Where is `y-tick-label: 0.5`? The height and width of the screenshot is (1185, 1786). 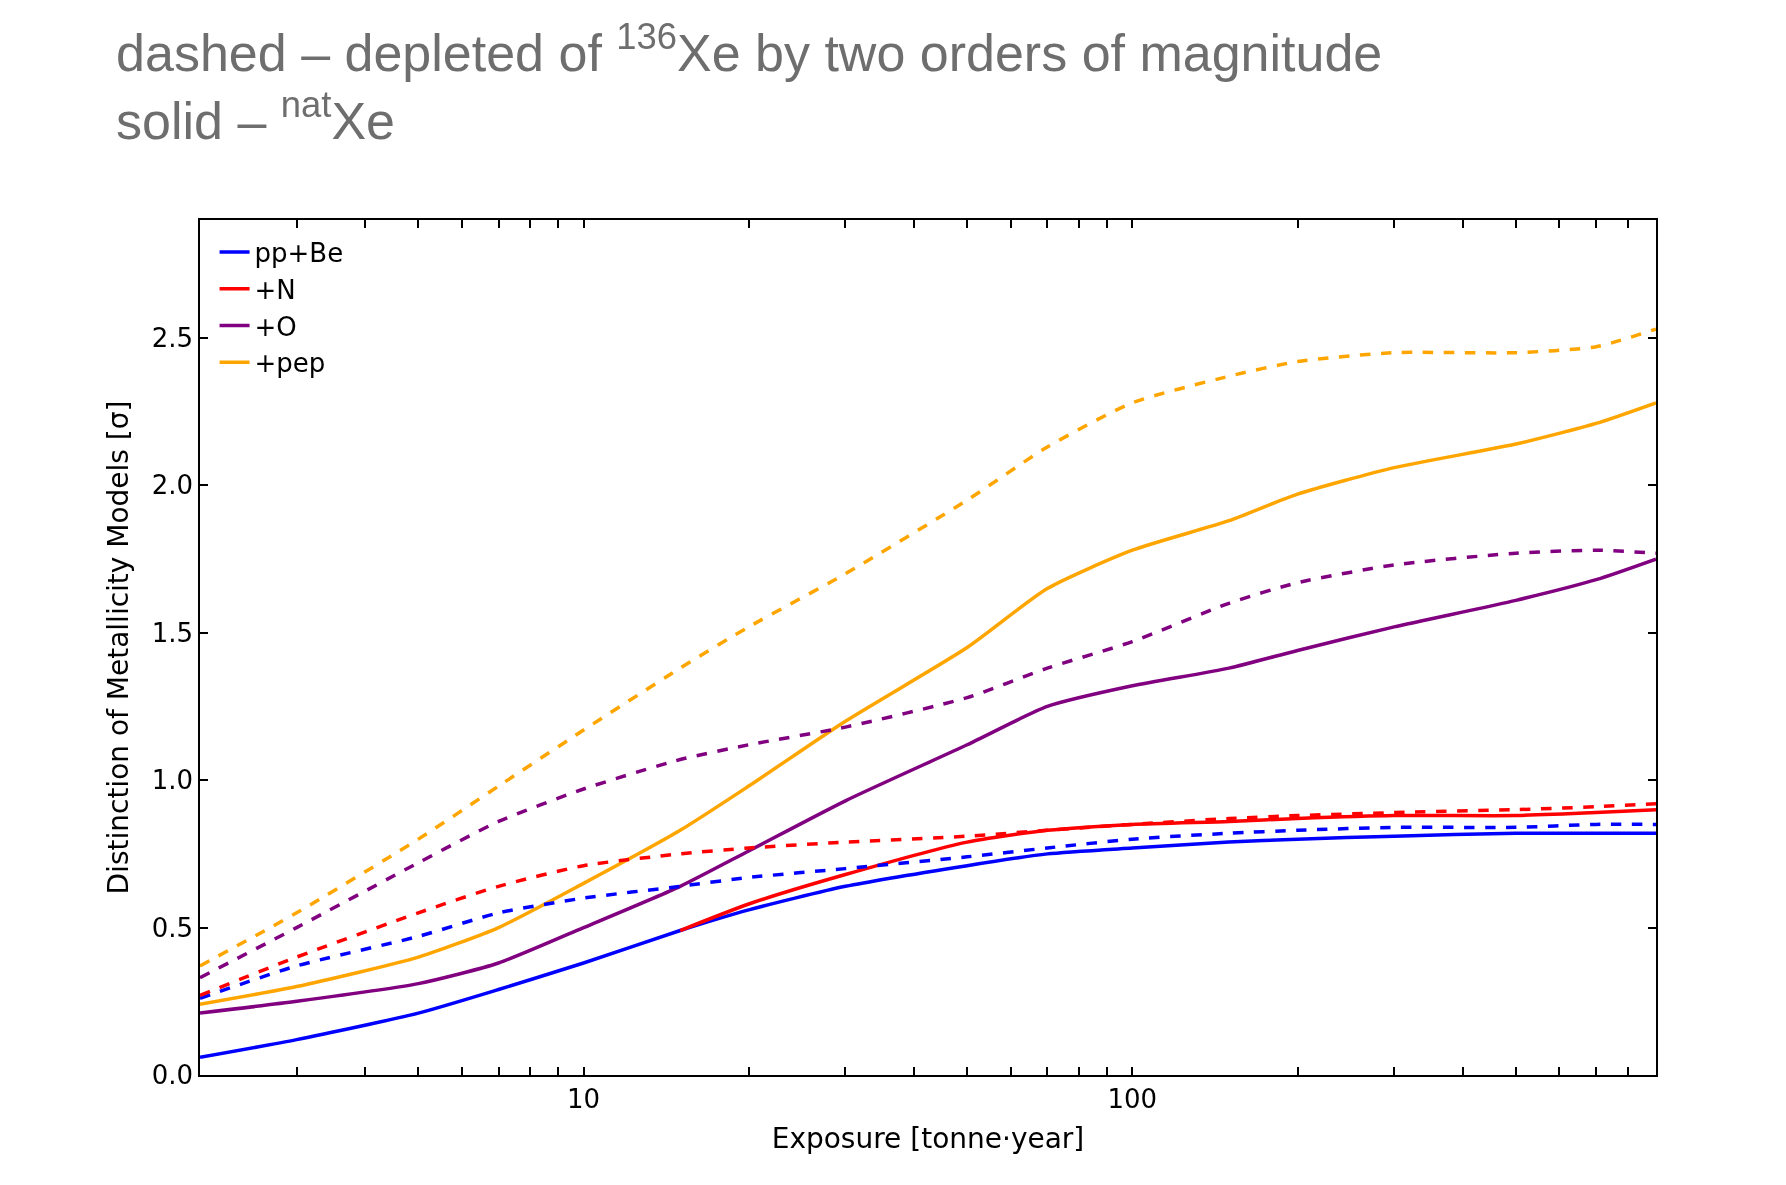 y-tick-label: 0.5 is located at coordinates (172, 927).